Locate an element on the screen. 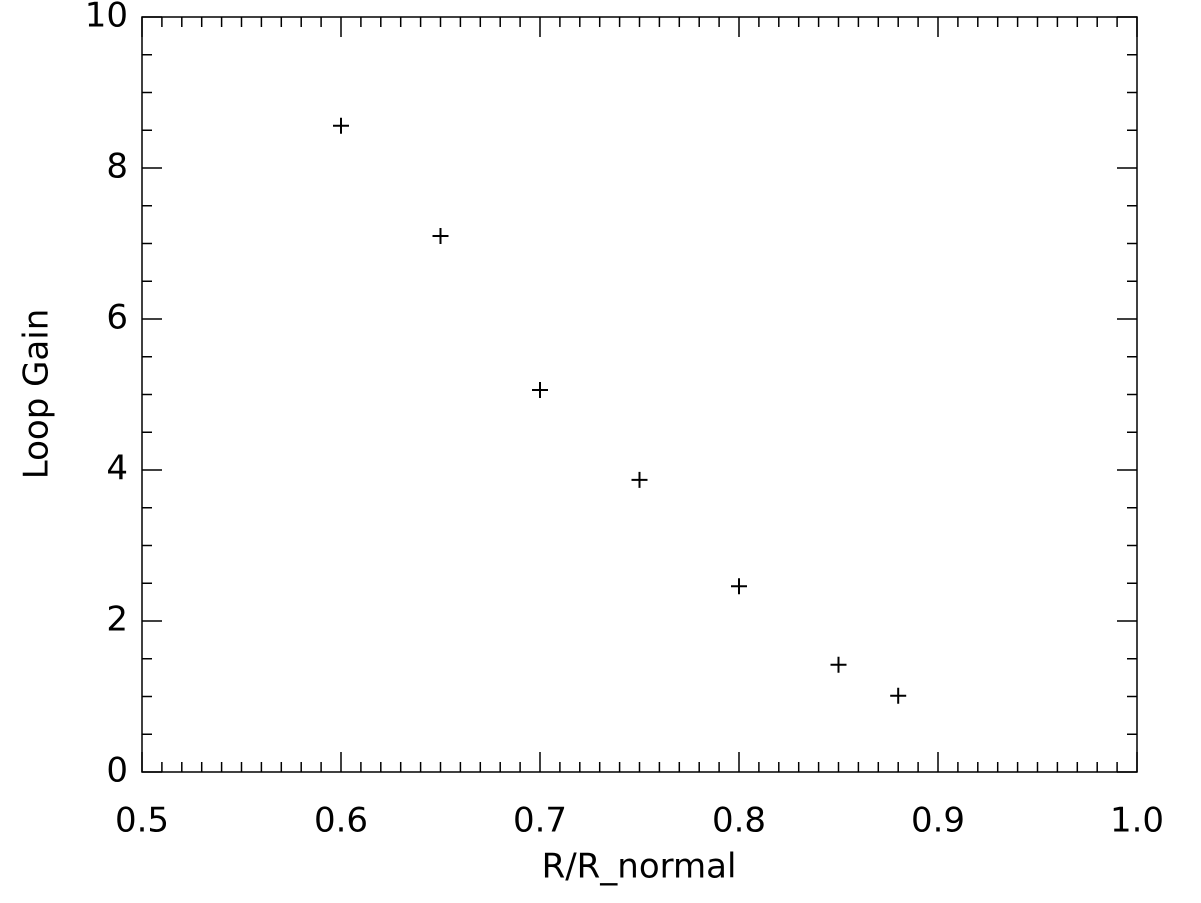 This screenshot has height=903, width=1201. x-tick-label: 1.0 is located at coordinates (1137, 821).